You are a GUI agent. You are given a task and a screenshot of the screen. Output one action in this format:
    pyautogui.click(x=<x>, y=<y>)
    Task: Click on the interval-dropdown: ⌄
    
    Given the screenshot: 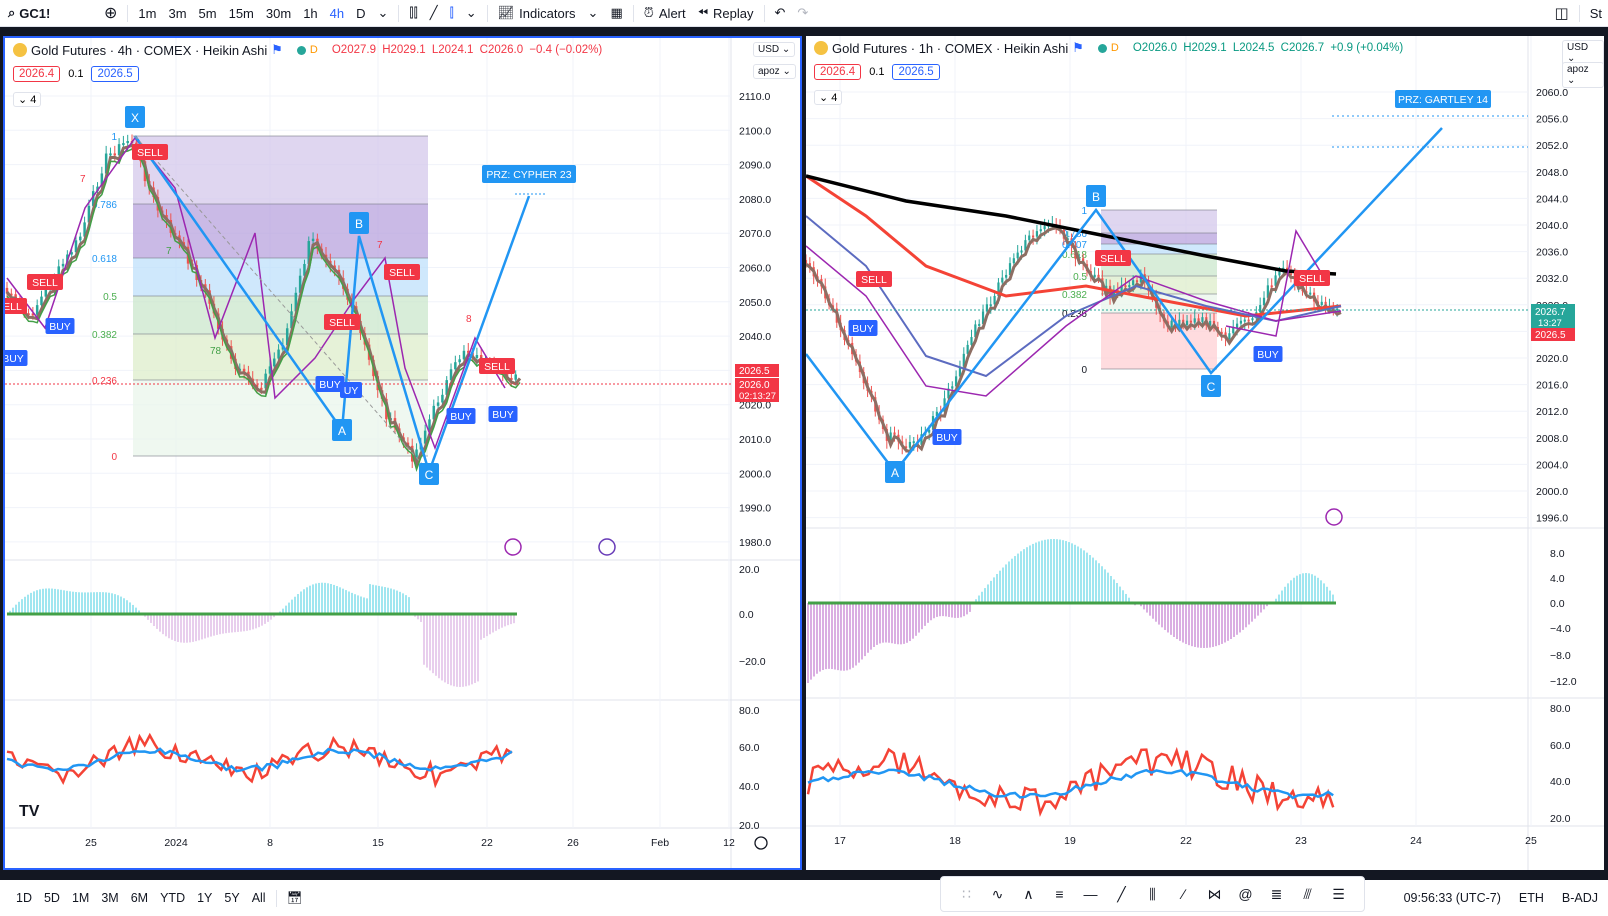 What is the action you would take?
    pyautogui.click(x=383, y=13)
    